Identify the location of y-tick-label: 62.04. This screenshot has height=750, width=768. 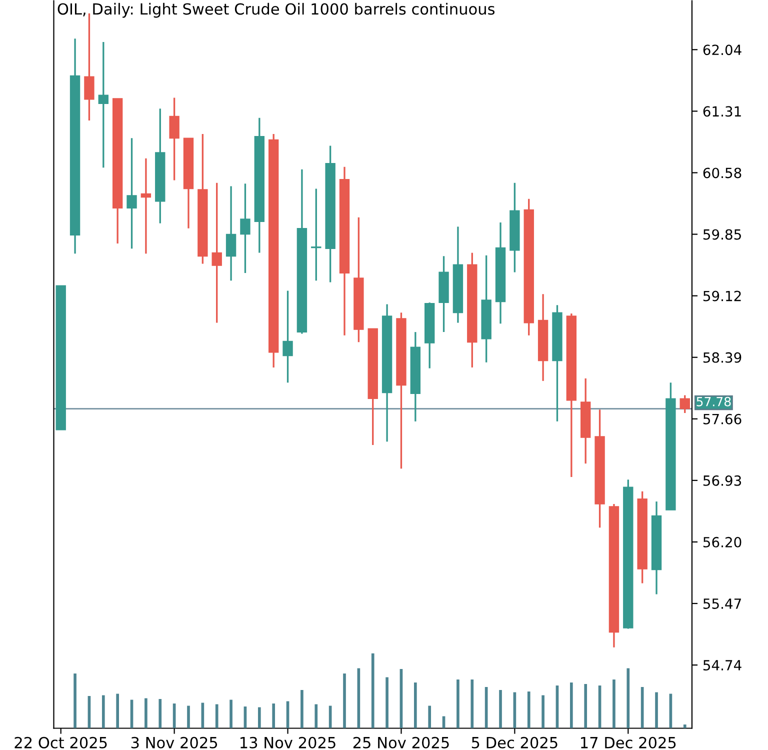
(722, 50).